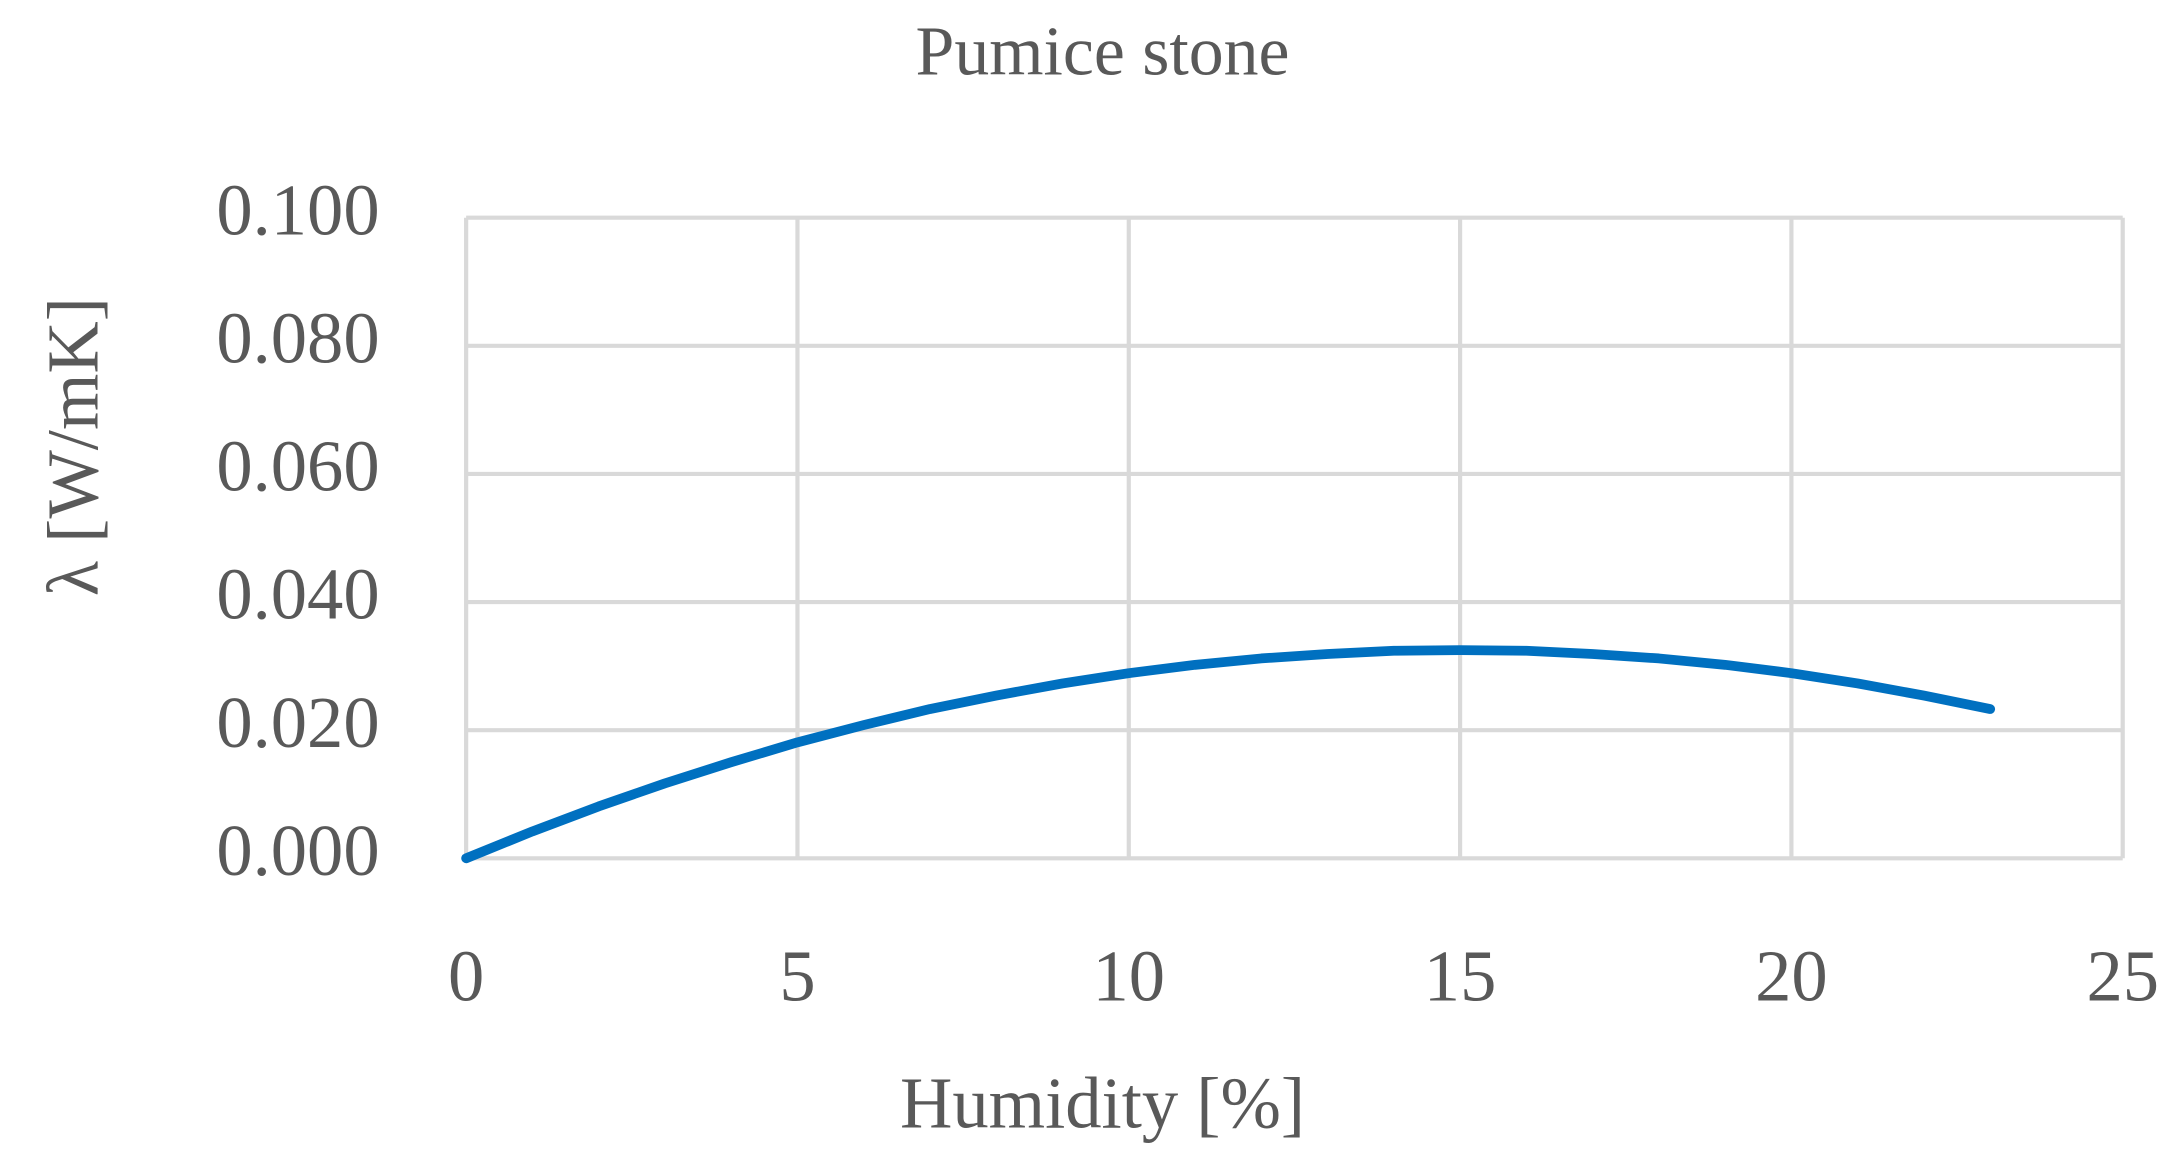 The width and height of the screenshot is (2166, 1173). What do you see at coordinates (1791, 976) in the screenshot?
I see `x-tick-label: 20` at bounding box center [1791, 976].